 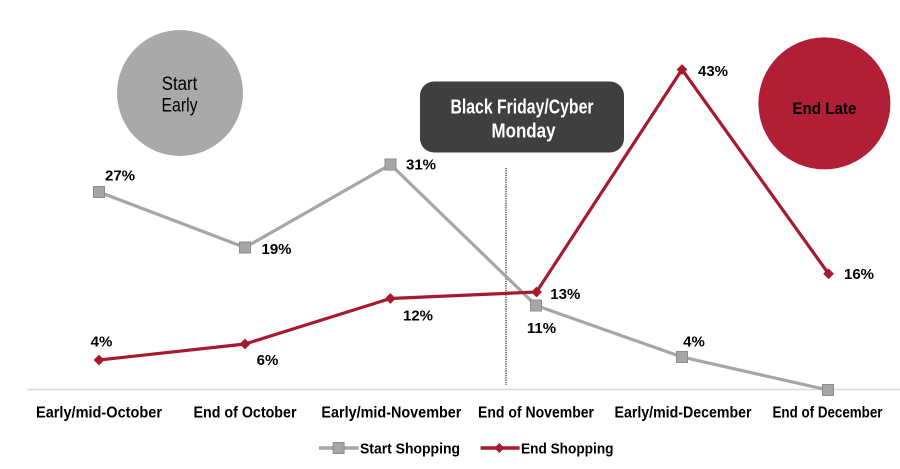 I want to click on svg-text: 11%, so click(x=541, y=328).